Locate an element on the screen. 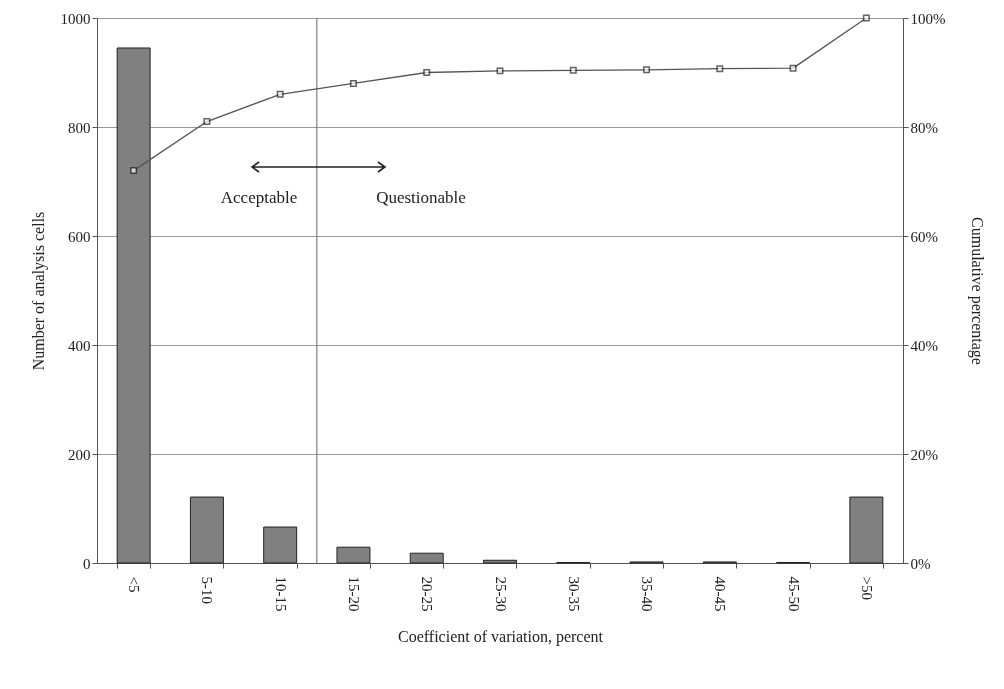 This screenshot has height=689, width=1004. y2-tick-label: 20% is located at coordinates (924, 454).